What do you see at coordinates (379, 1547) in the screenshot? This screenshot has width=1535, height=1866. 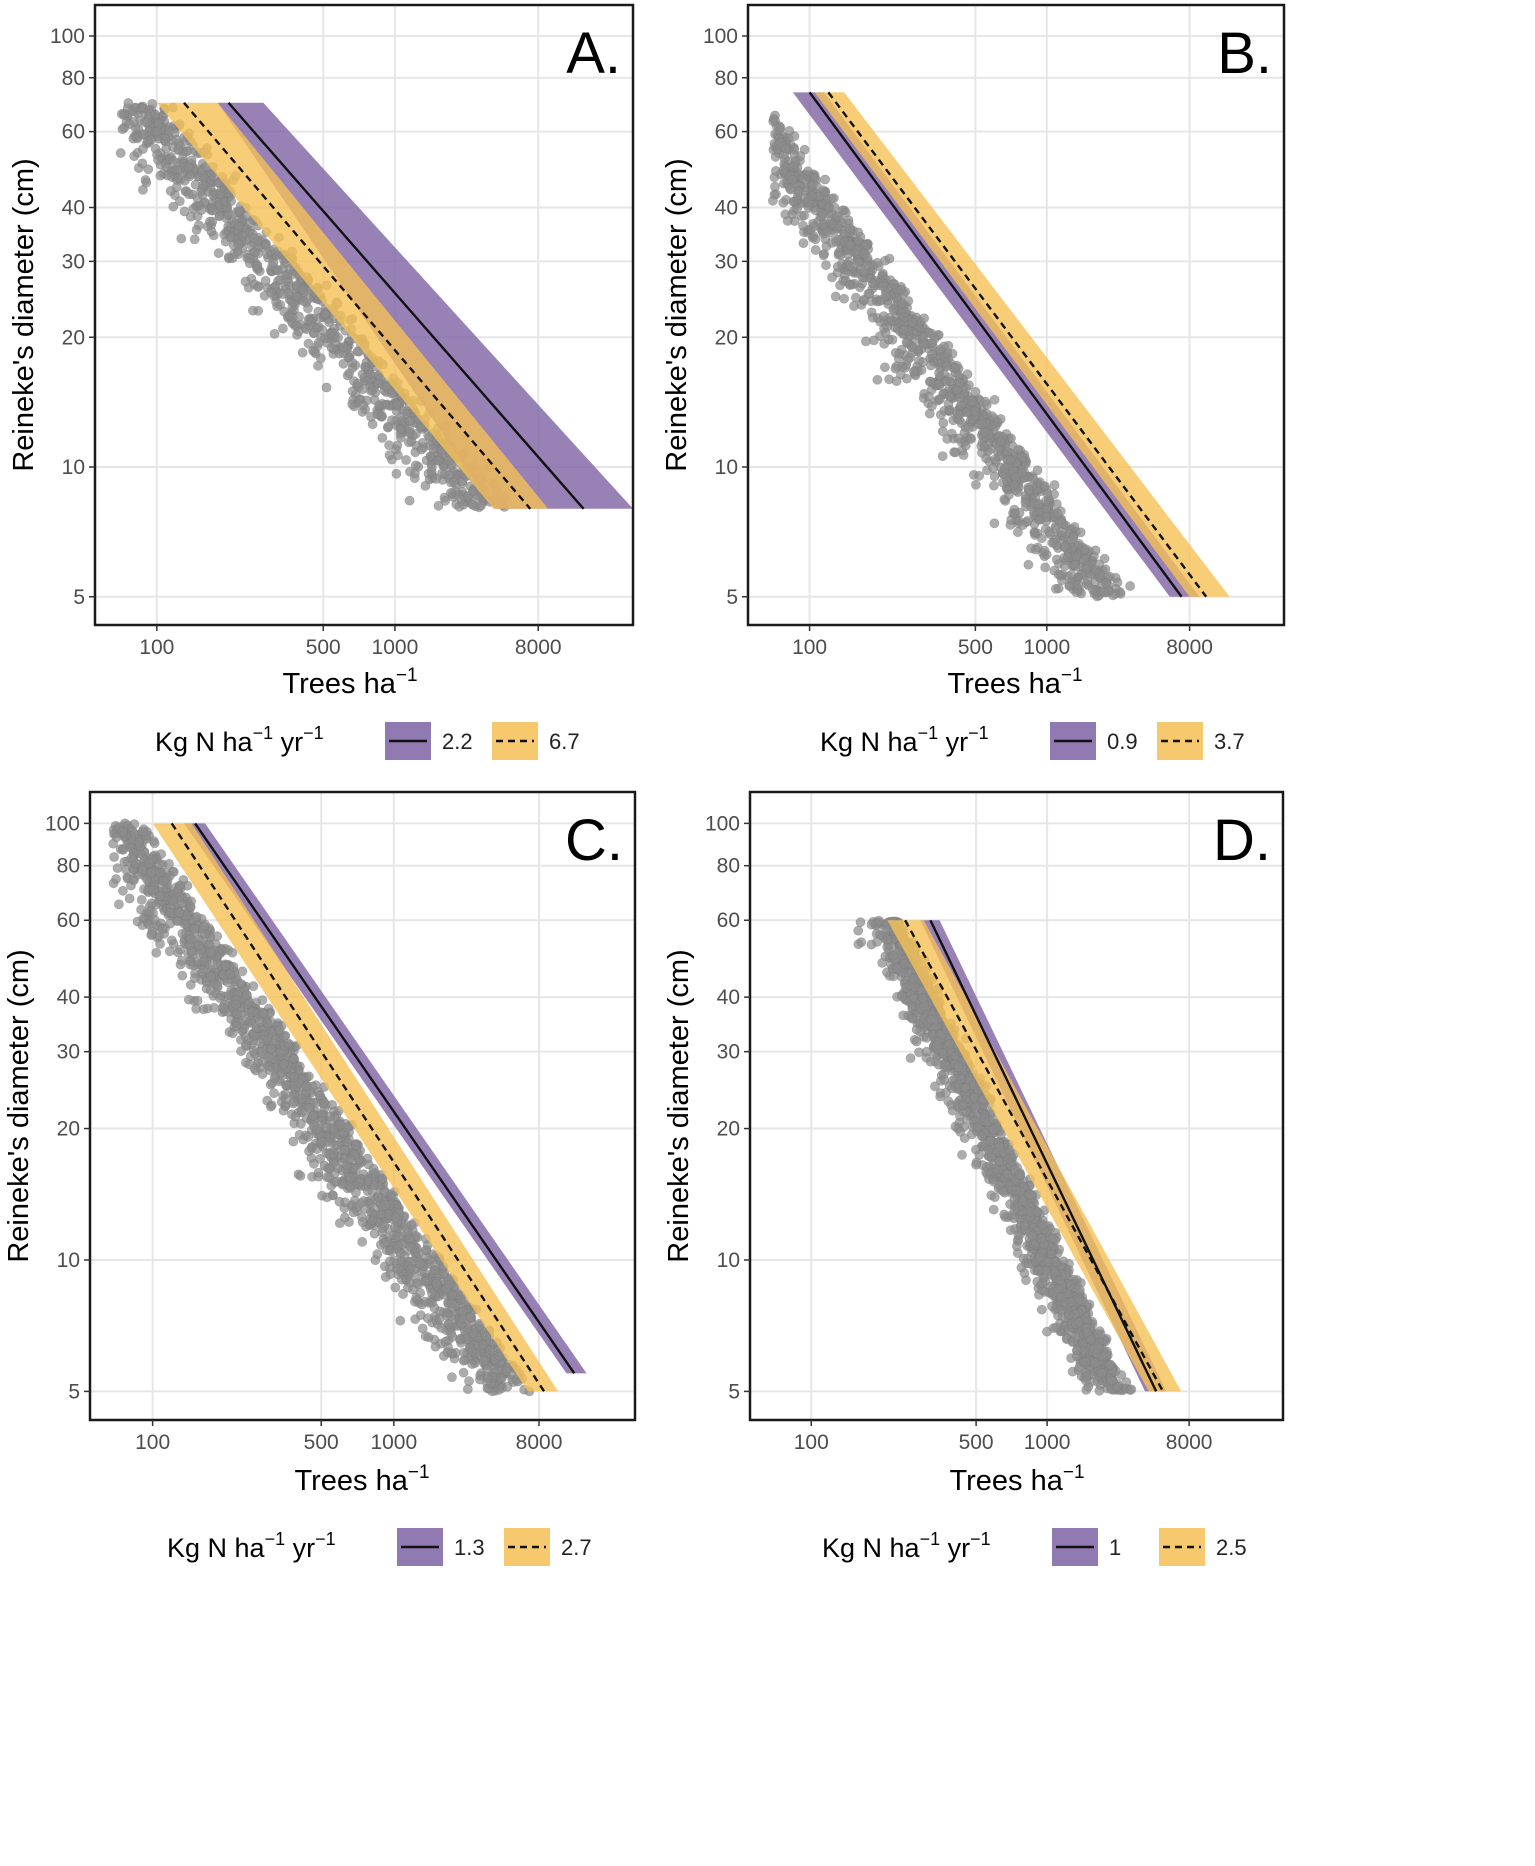 I see `legend: Kg N ha−1 yr−1 1.3 2.7` at bounding box center [379, 1547].